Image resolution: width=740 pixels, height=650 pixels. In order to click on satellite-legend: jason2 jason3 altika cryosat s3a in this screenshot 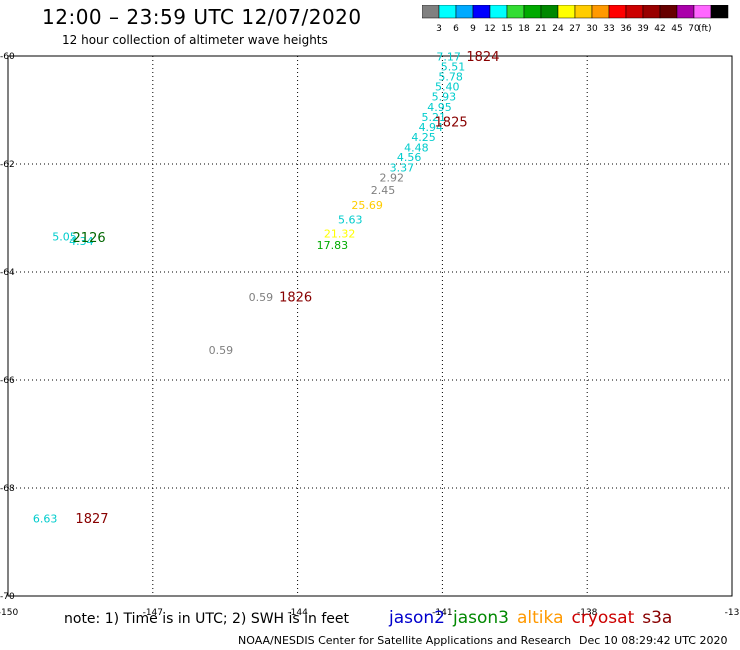, I will do `click(534, 618)`.